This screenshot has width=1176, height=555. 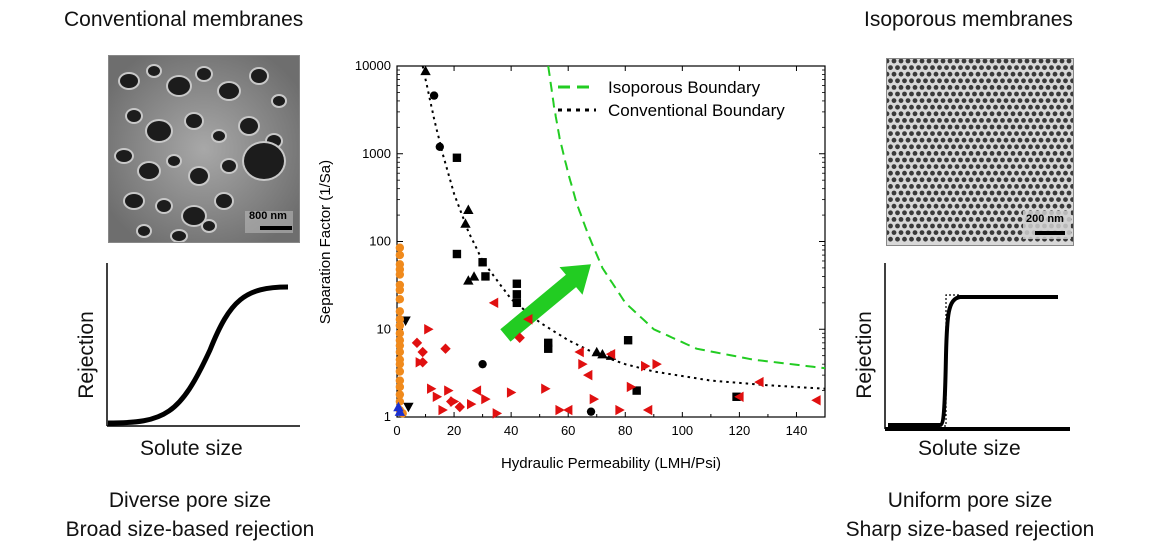 I want to click on sharp-rejection-curve, so click(x=973, y=361).